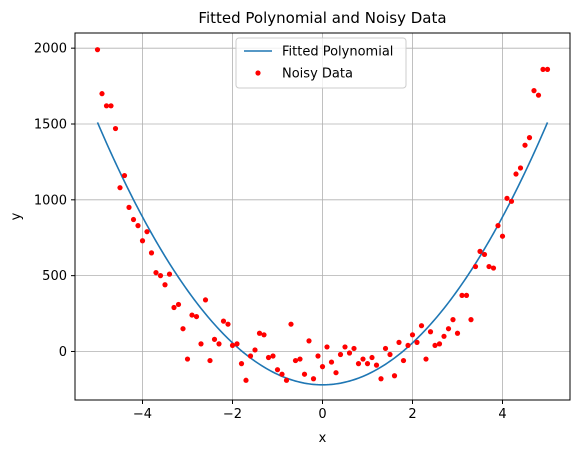  I want to click on x-tick-label: 4, so click(502, 414).